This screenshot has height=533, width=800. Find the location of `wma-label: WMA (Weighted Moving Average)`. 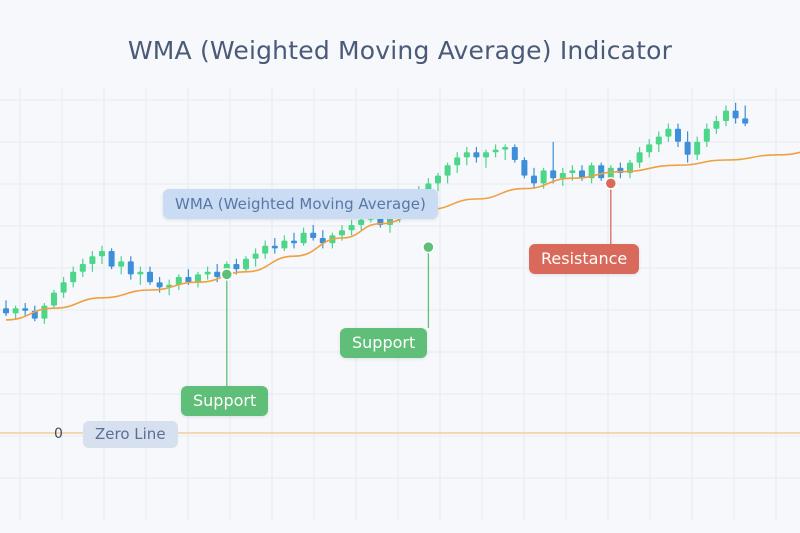

wma-label: WMA (Weighted Moving Average) is located at coordinates (300, 204).